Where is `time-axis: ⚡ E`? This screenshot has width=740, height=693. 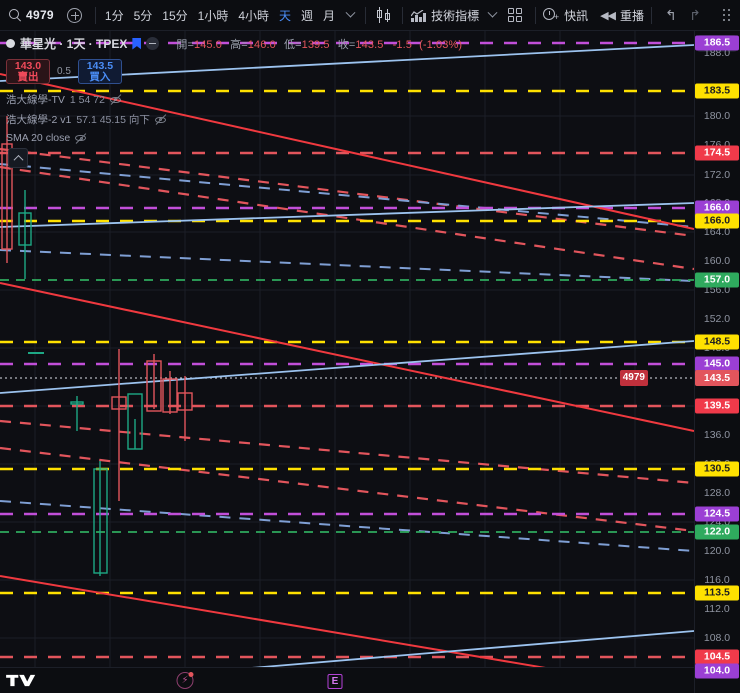
time-axis: ⚡ E is located at coordinates (347, 680).